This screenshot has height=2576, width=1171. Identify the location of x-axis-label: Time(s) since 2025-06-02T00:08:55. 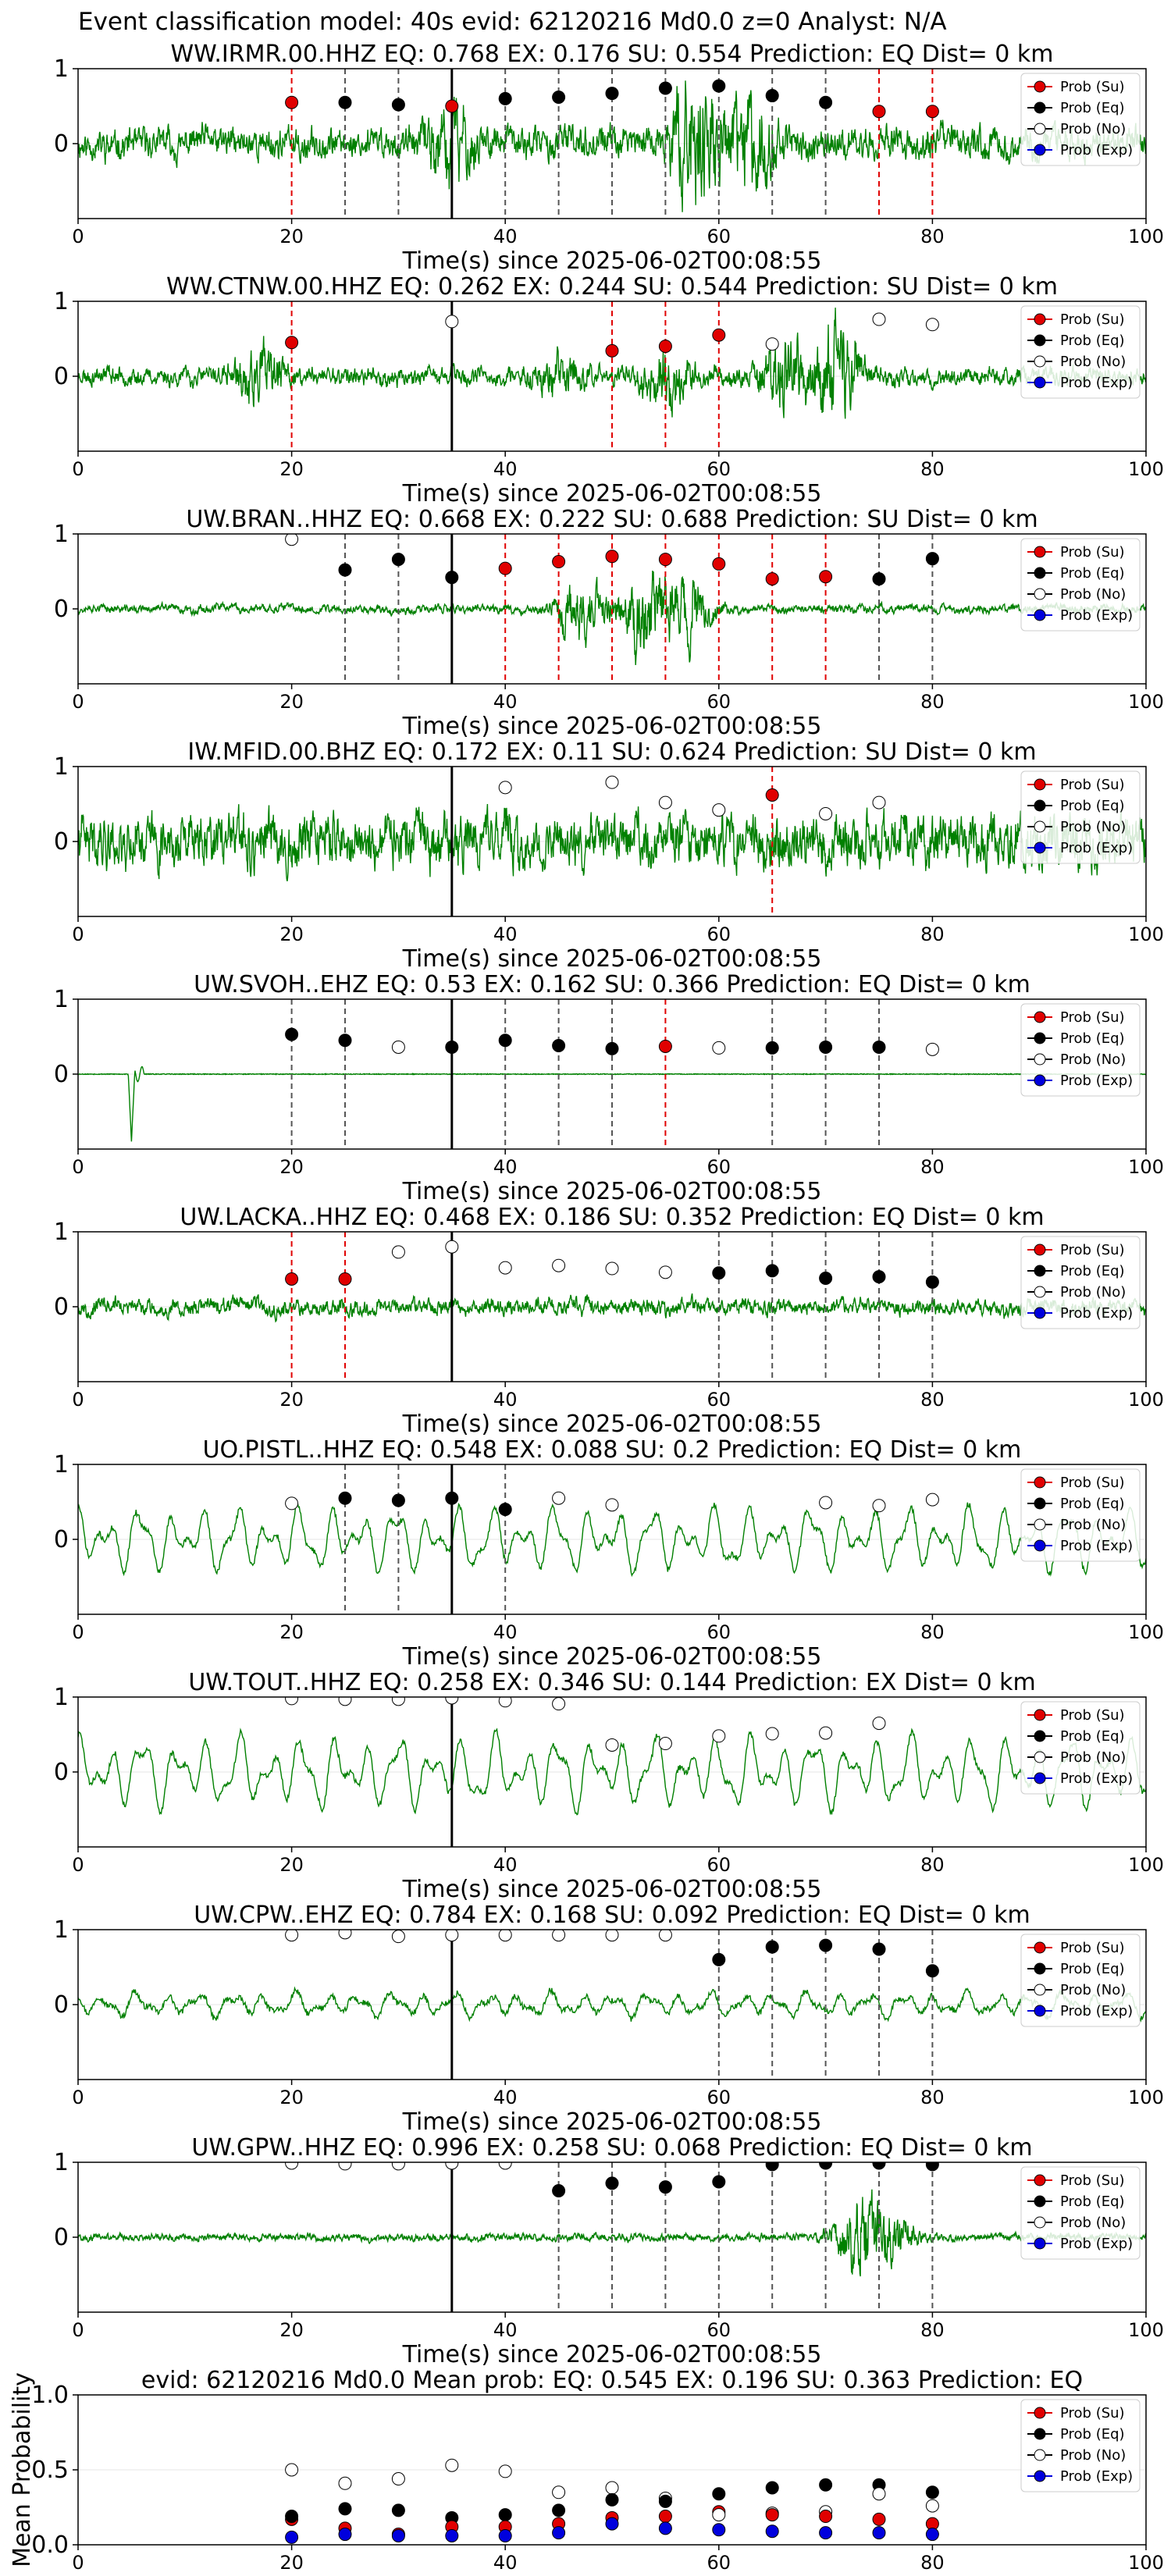
(612, 1191).